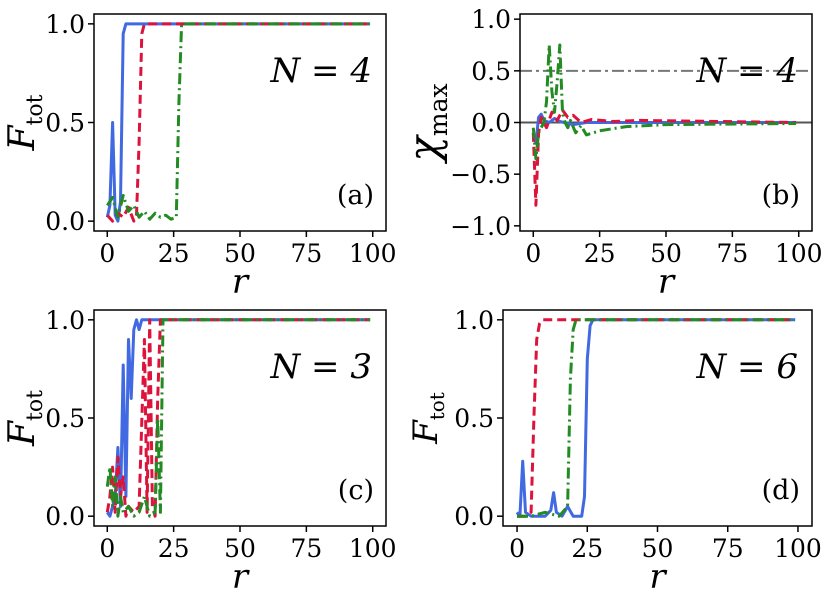 The image size is (830, 610). What do you see at coordinates (480, 226) in the screenshot?
I see `y-tick-label: −1.0` at bounding box center [480, 226].